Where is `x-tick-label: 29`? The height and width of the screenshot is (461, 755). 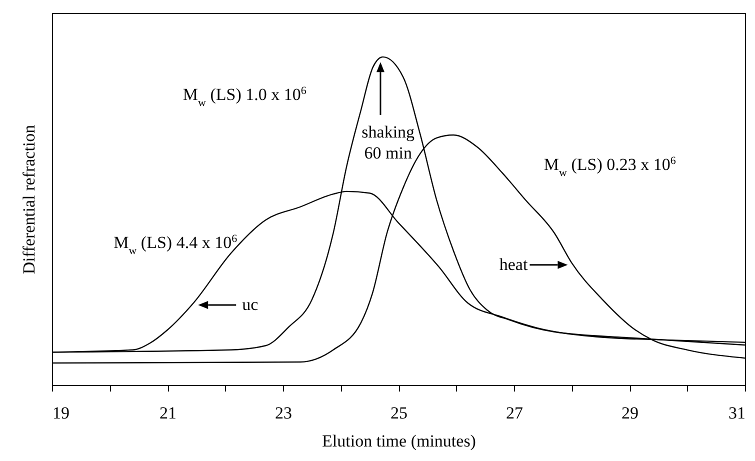
x-tick-label: 29 is located at coordinates (630, 413).